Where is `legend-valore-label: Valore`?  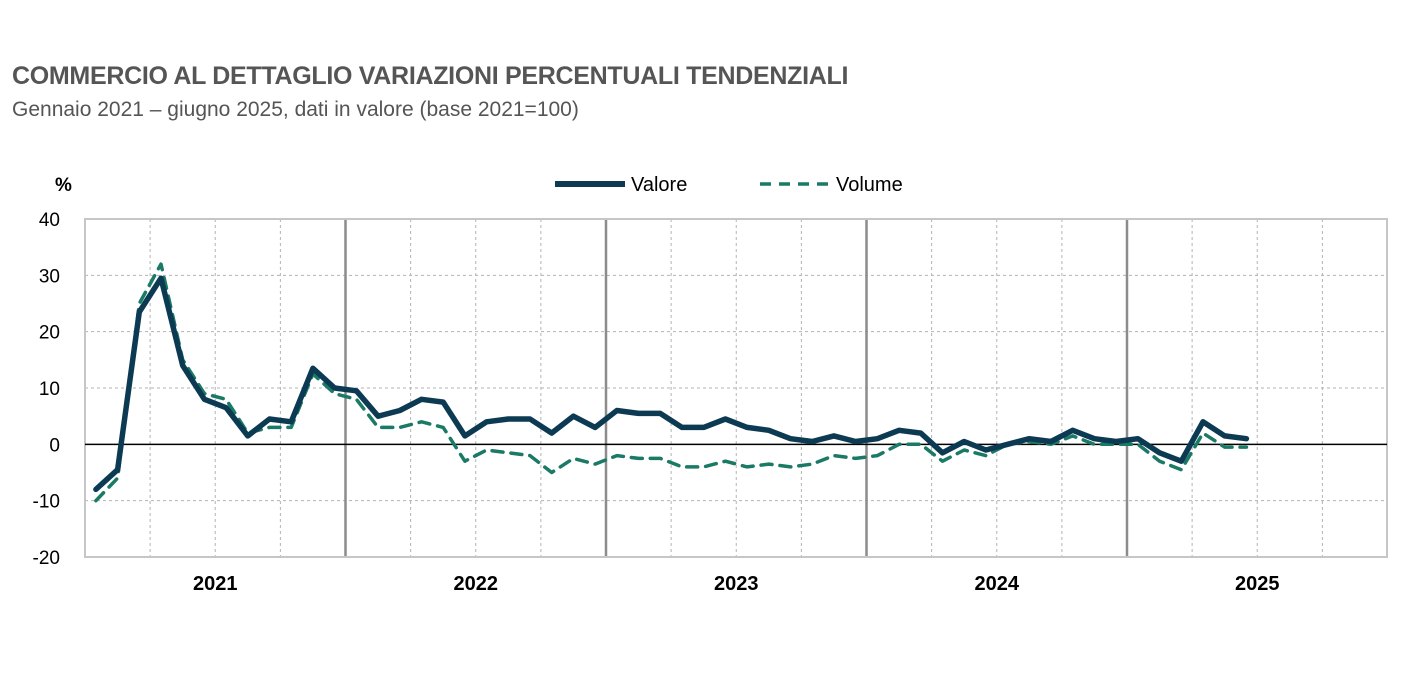
legend-valore-label: Valore is located at coordinates (659, 185).